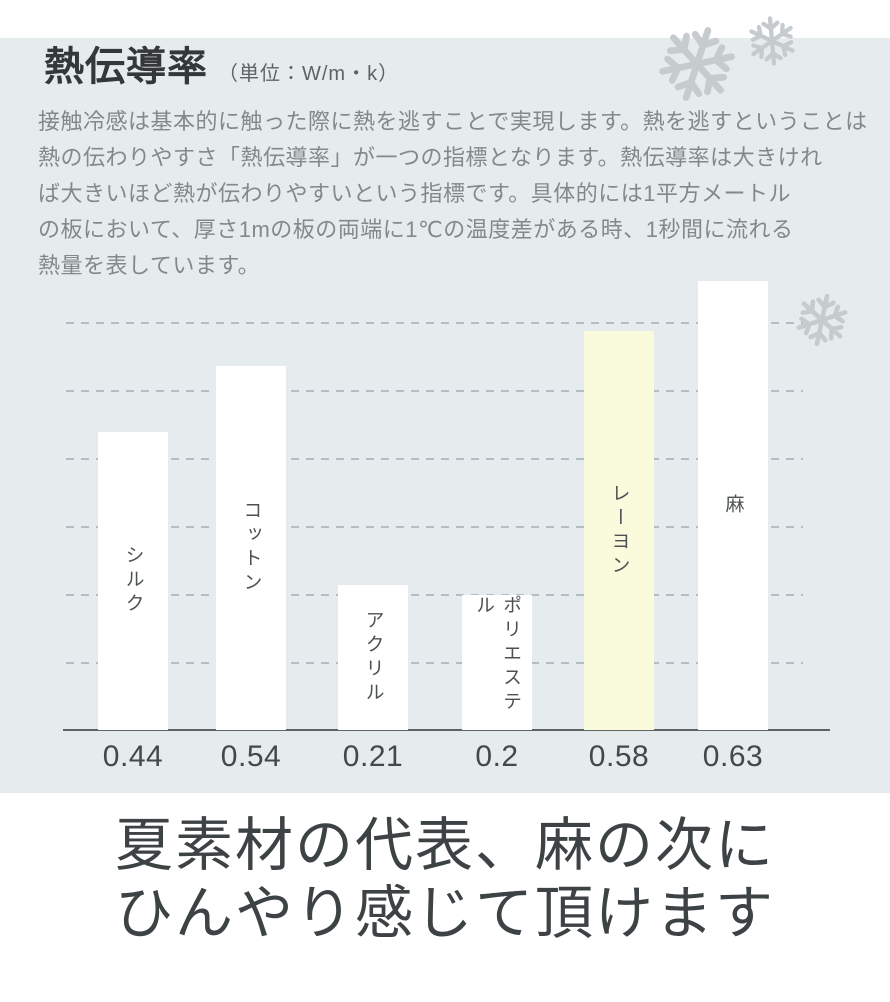  I want to click on page-title: 熱伝導率, so click(126, 67).